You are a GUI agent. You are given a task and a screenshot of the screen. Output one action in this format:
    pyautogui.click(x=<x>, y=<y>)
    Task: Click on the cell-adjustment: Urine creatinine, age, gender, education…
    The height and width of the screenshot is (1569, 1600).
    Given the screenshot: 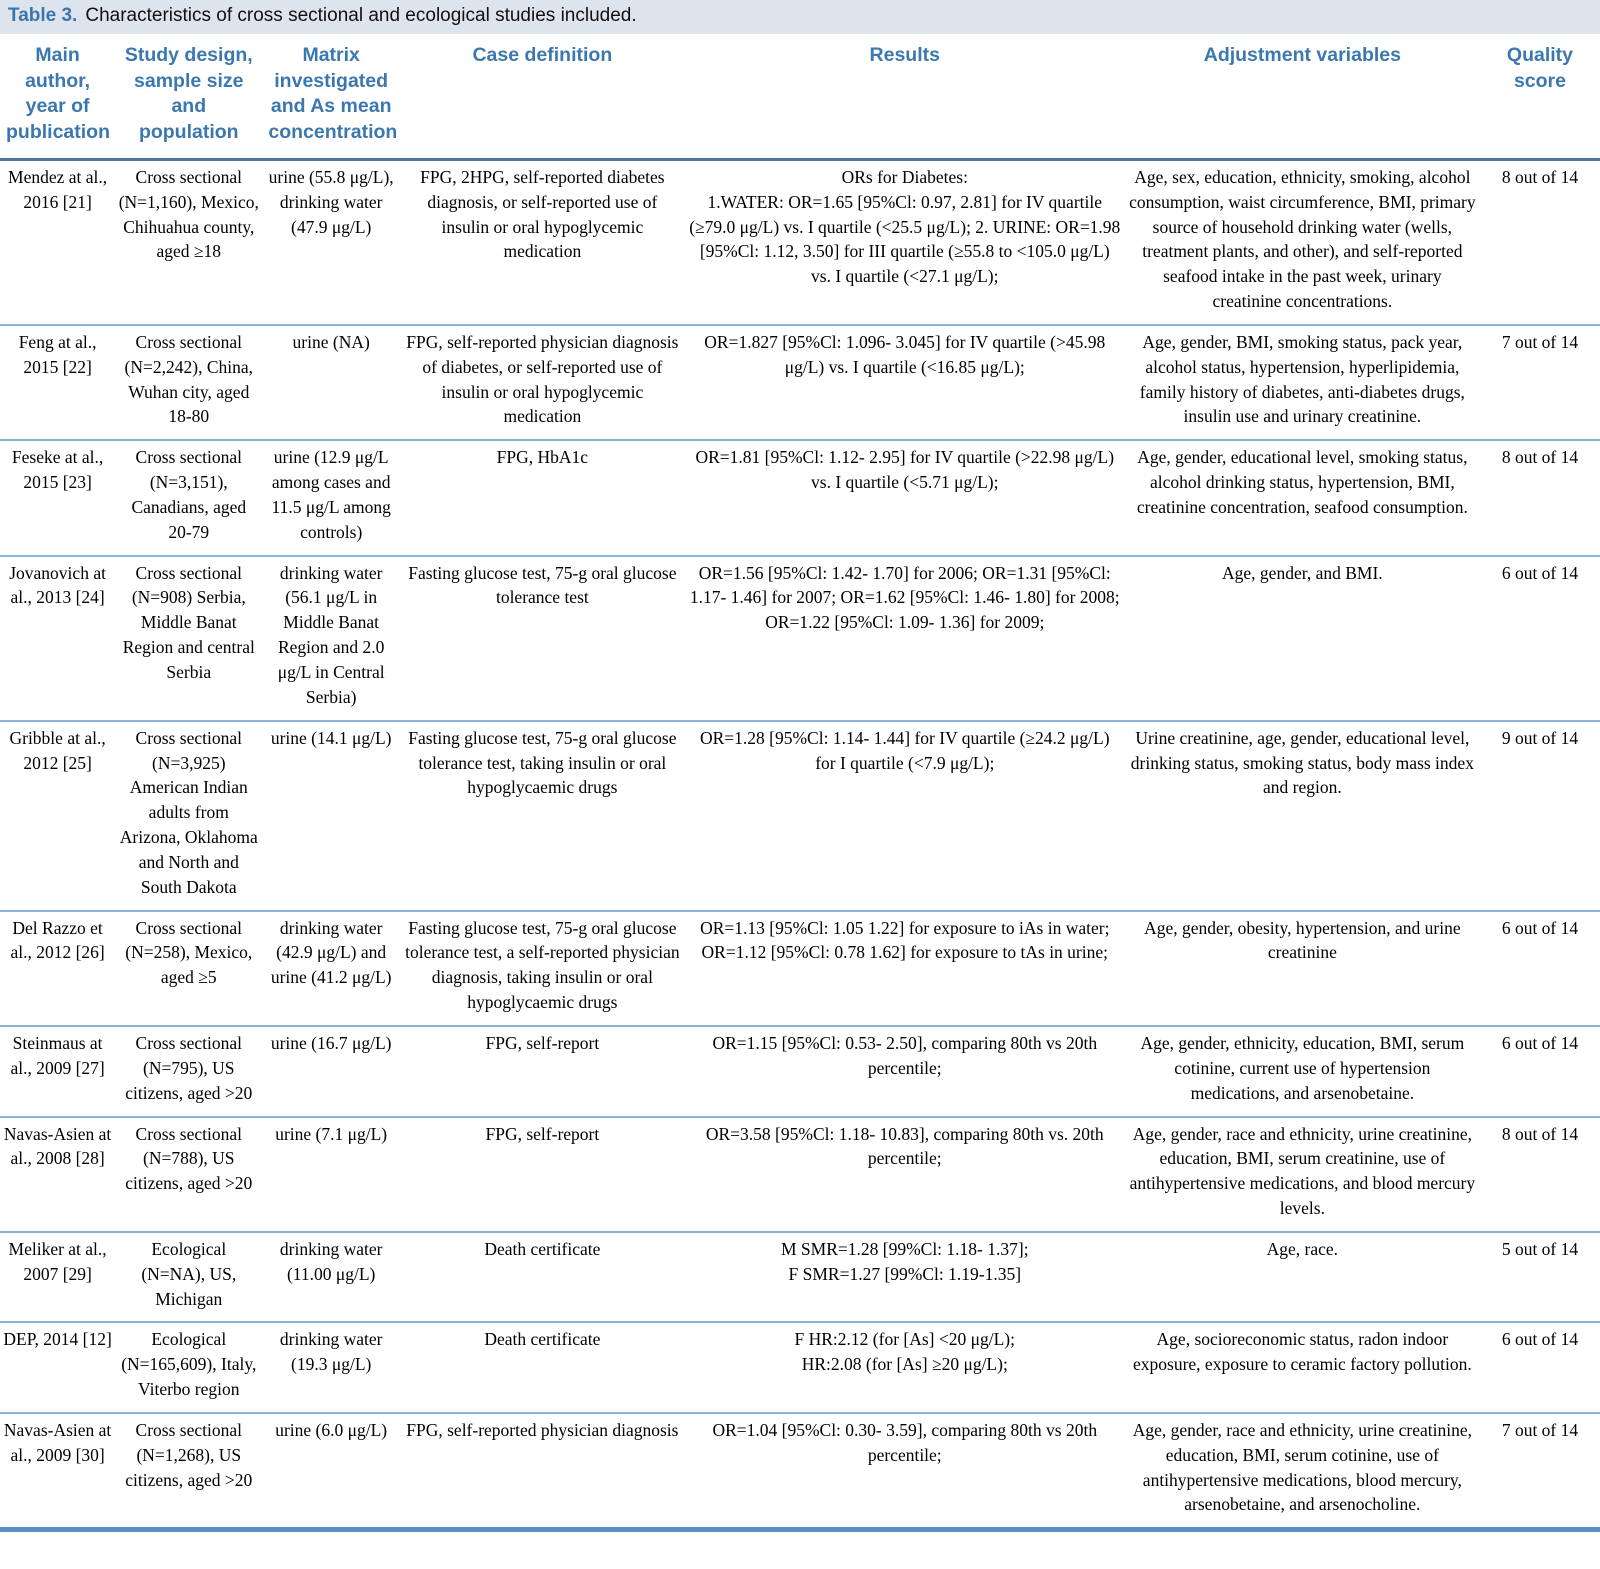 What is the action you would take?
    pyautogui.click(x=1302, y=816)
    